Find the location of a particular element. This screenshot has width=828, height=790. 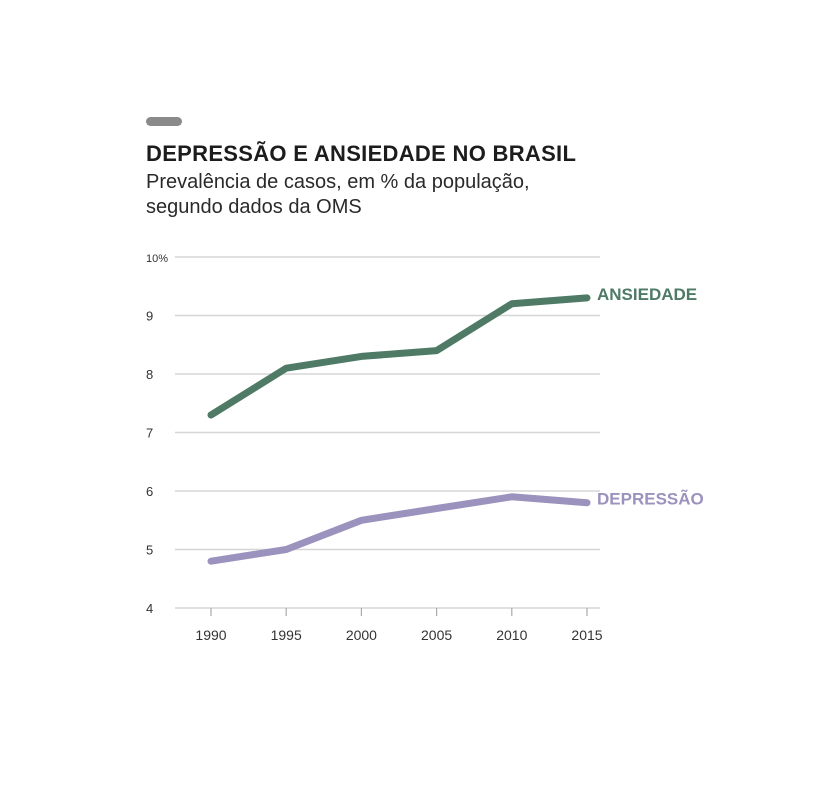

x-tick-label: 2000 is located at coordinates (361, 635).